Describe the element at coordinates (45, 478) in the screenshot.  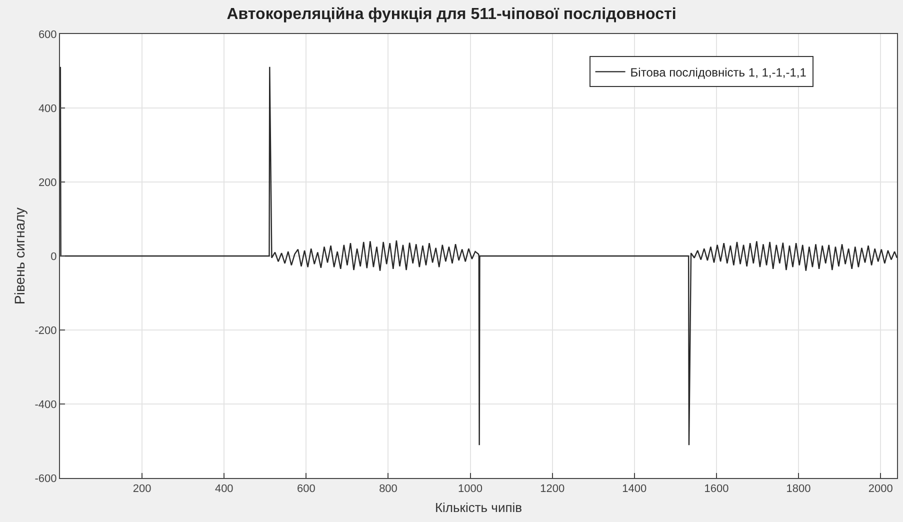
I see `y-tick-label: -600` at that location.